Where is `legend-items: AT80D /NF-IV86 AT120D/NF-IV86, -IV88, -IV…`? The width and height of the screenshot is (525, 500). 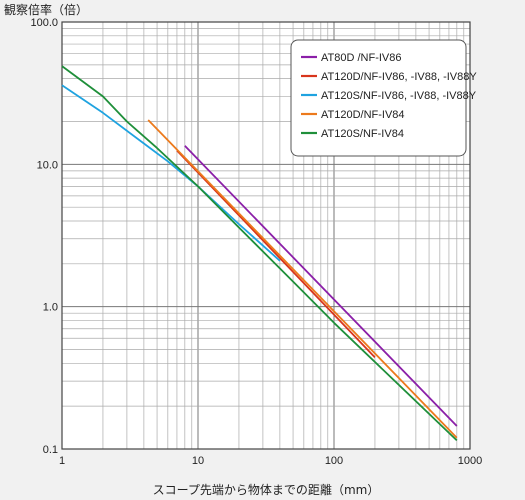 legend-items: AT80D /NF-IV86 AT120D/NF-IV86, -IV88, -IV… is located at coordinates (389, 96).